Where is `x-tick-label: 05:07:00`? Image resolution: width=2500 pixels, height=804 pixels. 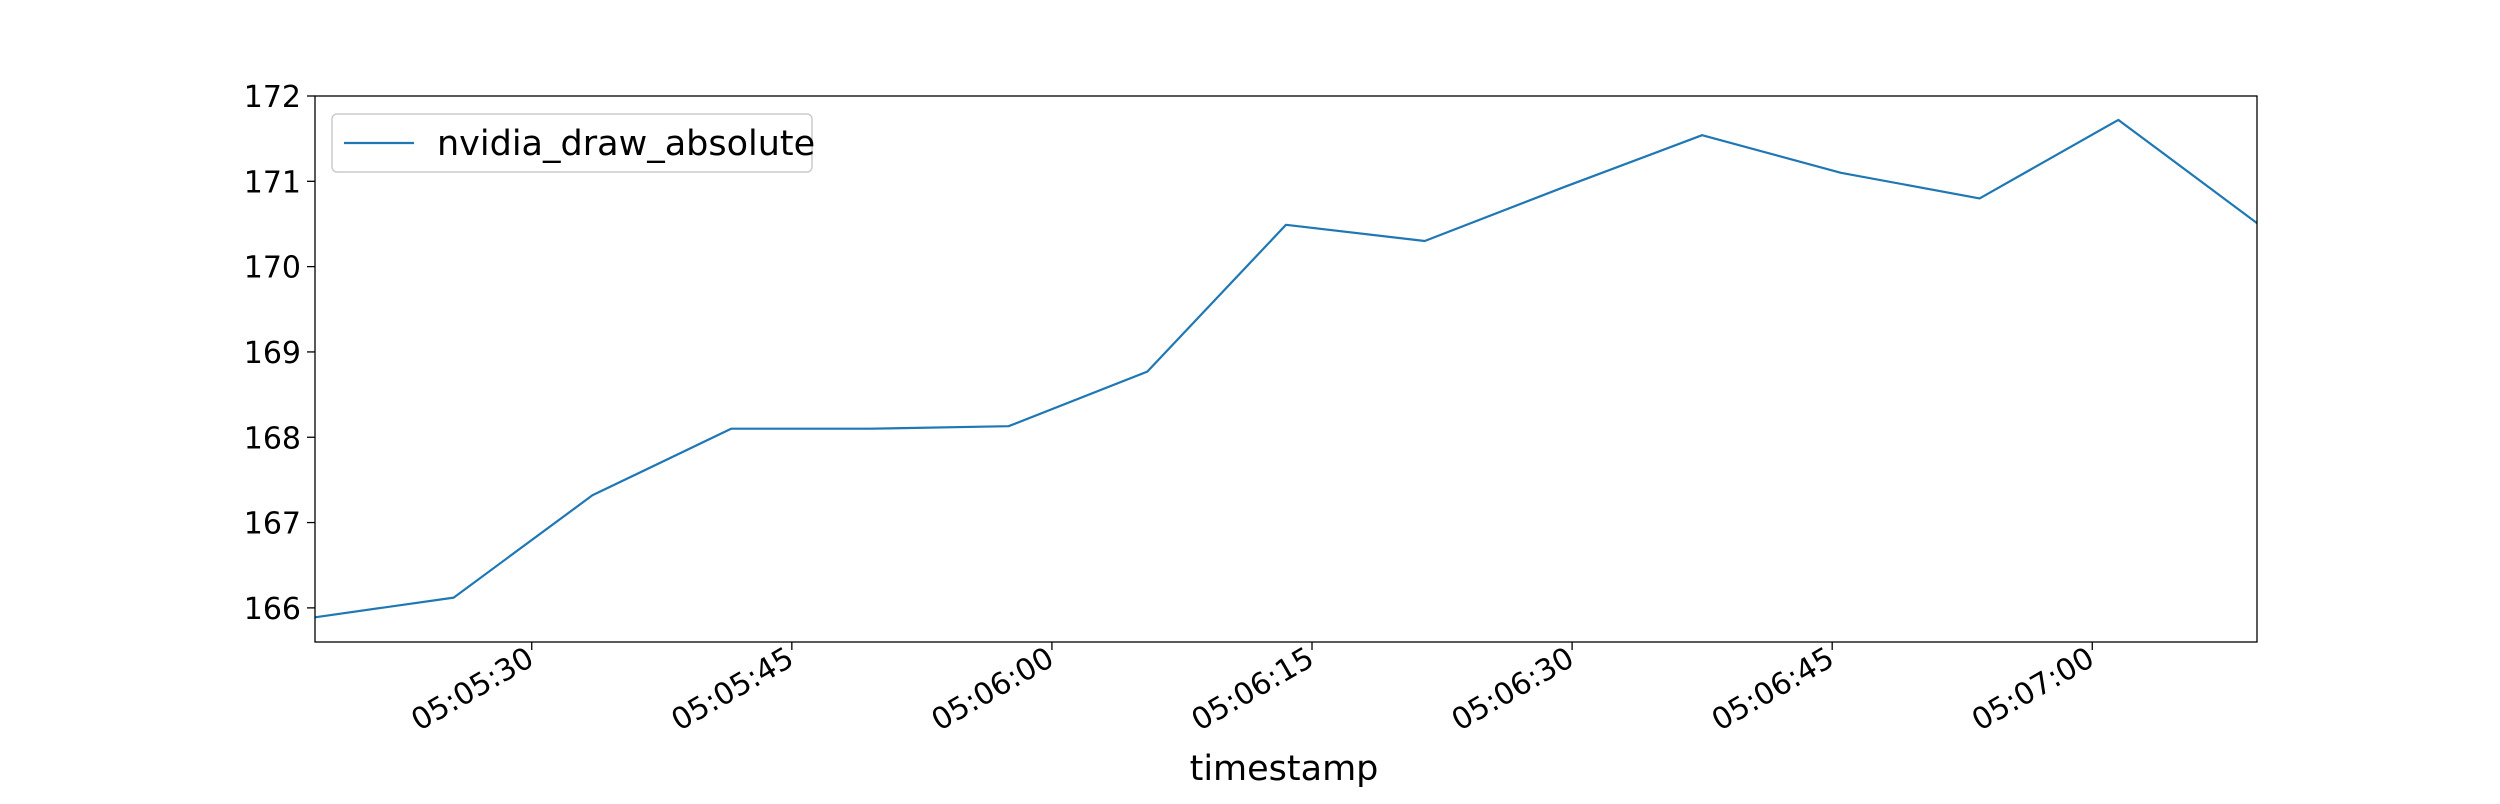 x-tick-label: 05:07:00 is located at coordinates (2033, 690).